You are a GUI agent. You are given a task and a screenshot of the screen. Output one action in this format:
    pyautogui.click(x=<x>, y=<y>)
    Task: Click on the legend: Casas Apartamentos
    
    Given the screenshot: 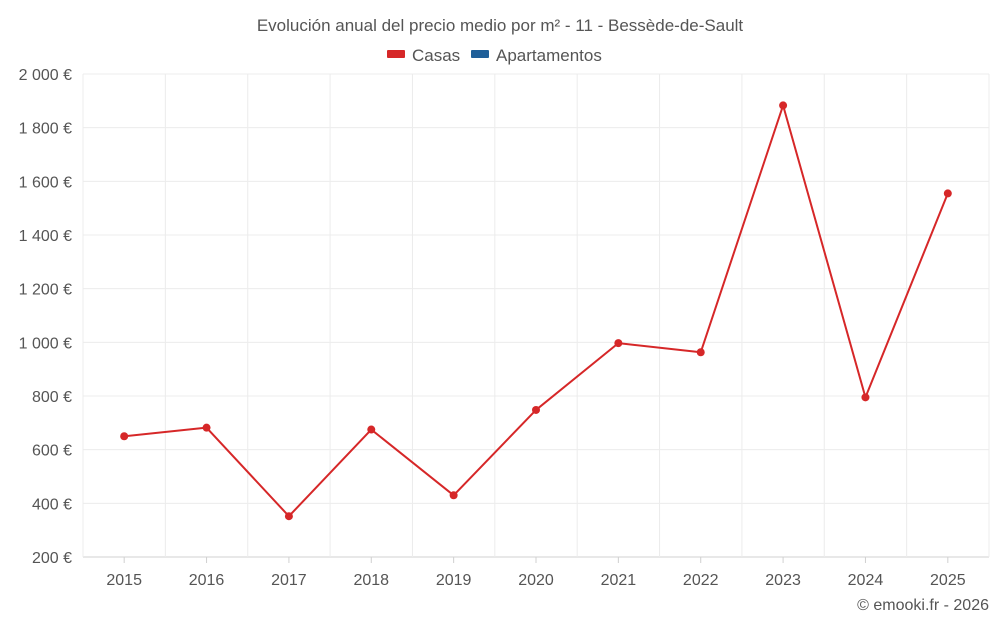 What is the action you would take?
    pyautogui.click(x=494, y=55)
    